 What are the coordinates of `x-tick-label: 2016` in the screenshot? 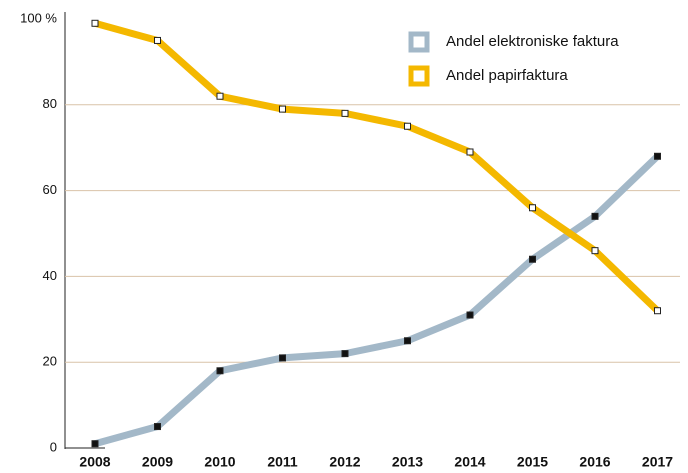 It's located at (594, 462).